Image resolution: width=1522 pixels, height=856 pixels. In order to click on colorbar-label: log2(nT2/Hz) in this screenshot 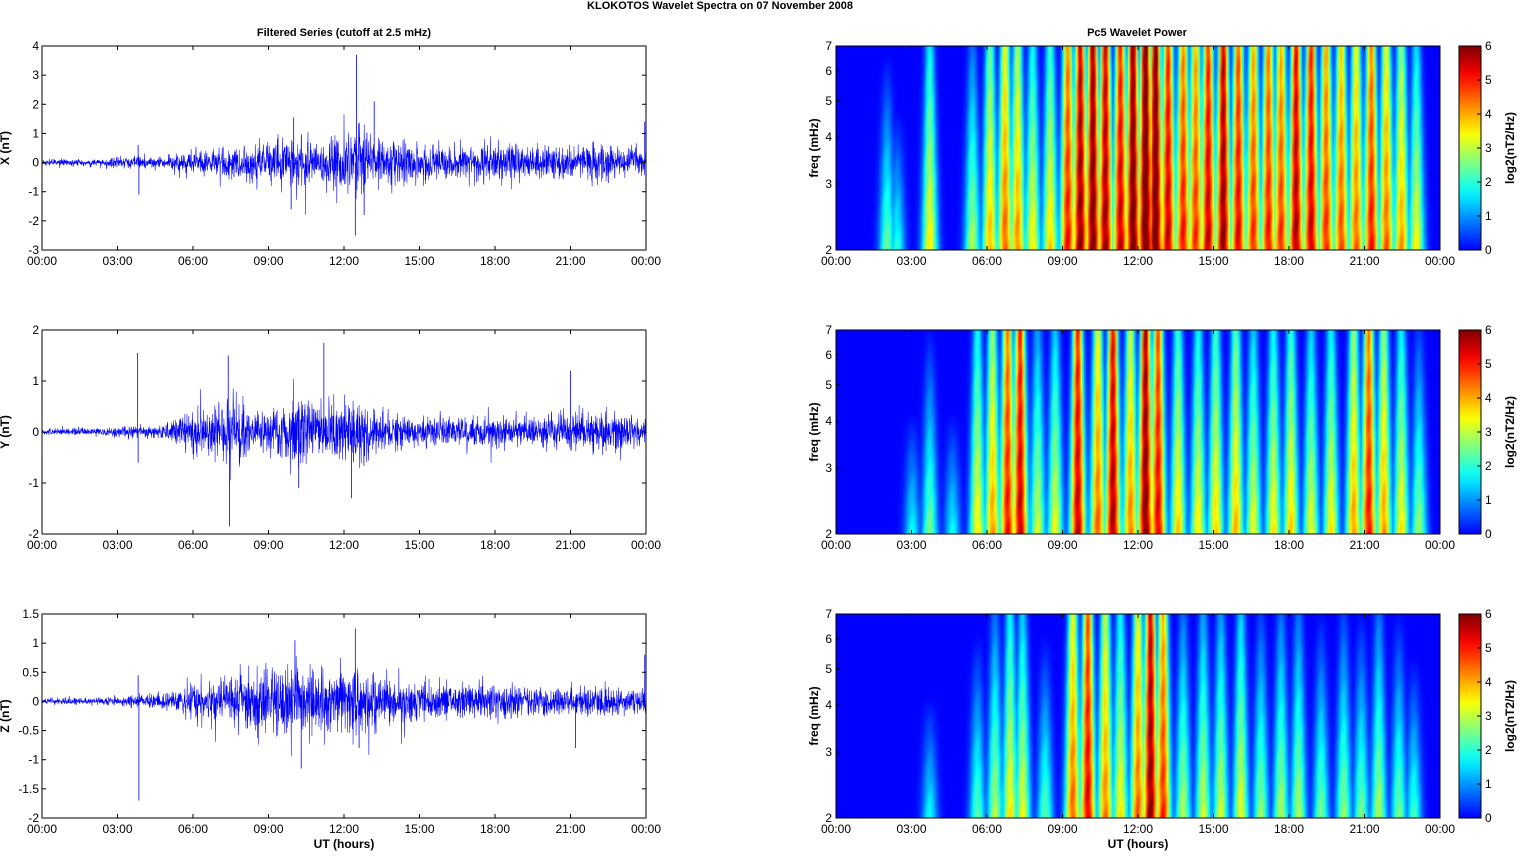, I will do `click(1510, 148)`.